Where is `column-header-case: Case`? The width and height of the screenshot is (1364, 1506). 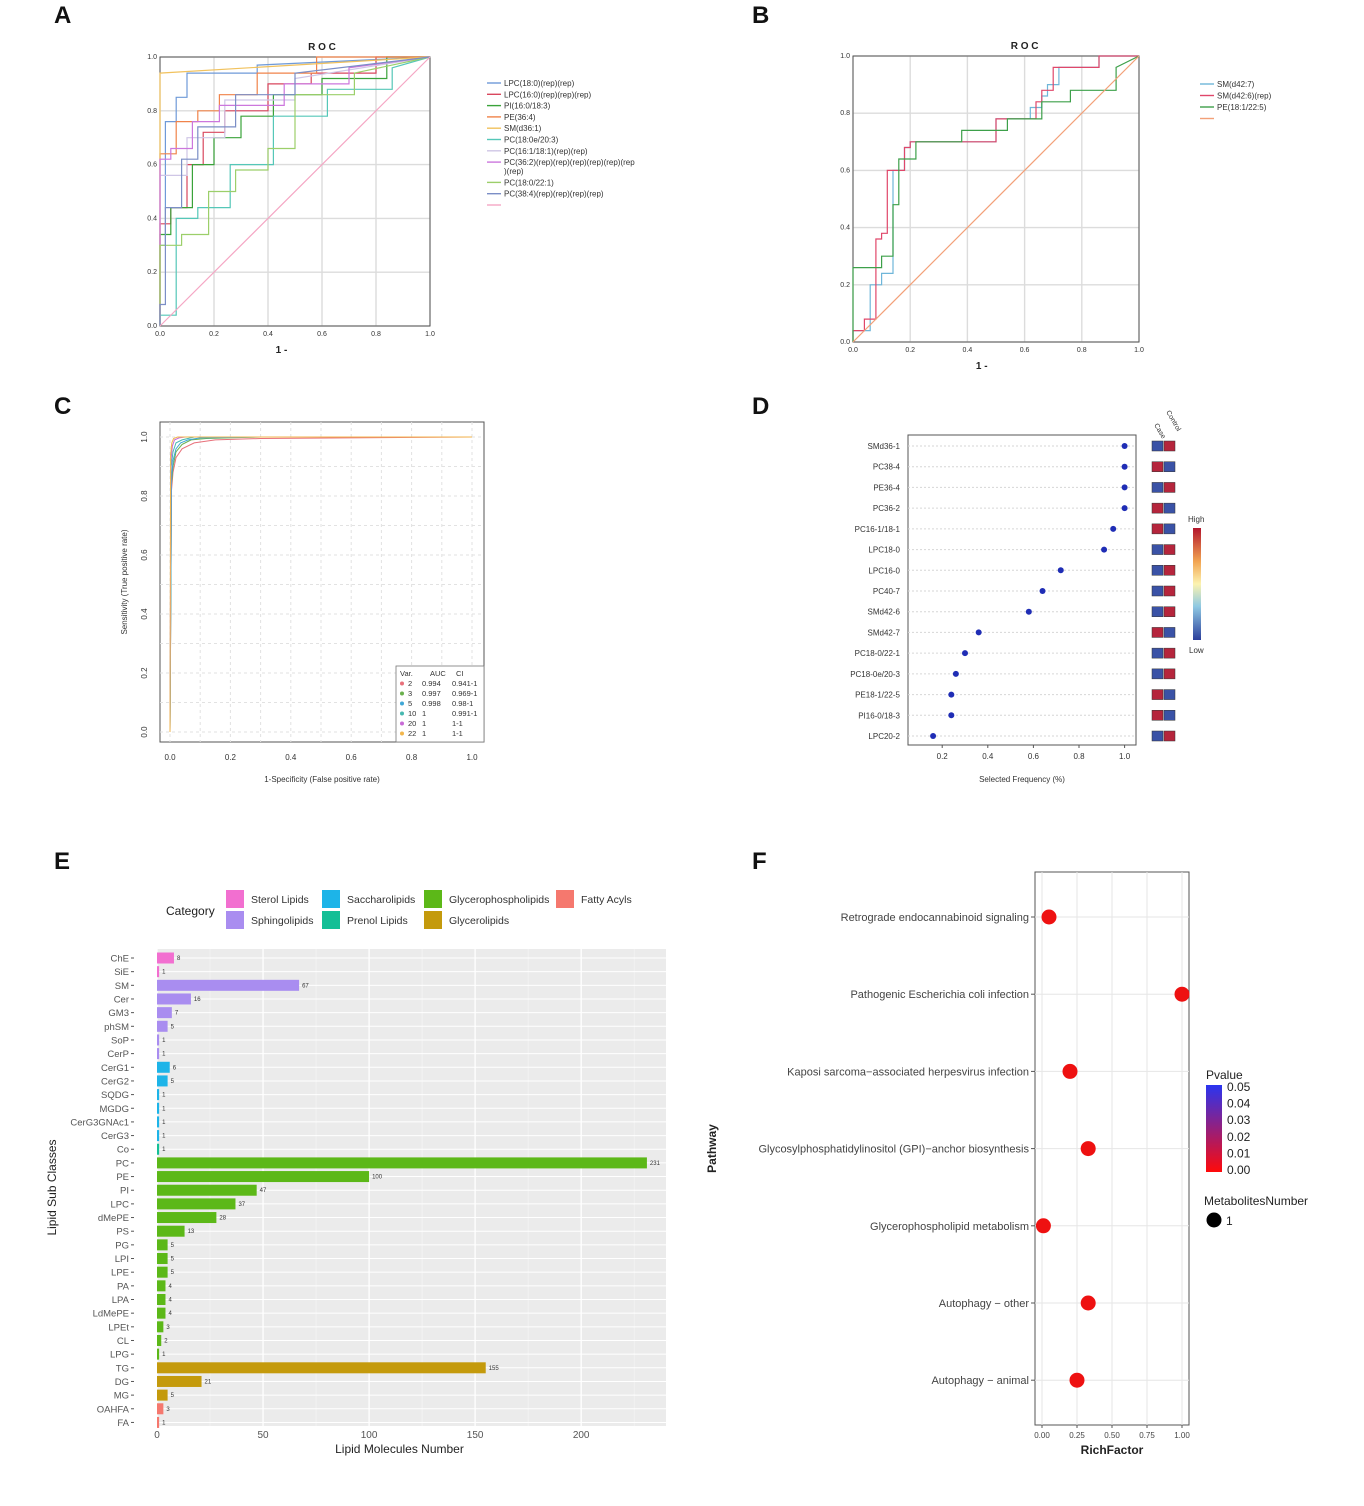 column-header-case: Case is located at coordinates (1159, 432).